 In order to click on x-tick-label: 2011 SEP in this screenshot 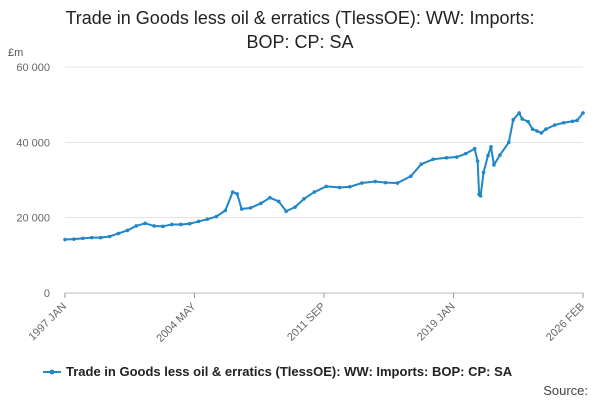, I will do `click(306, 322)`.